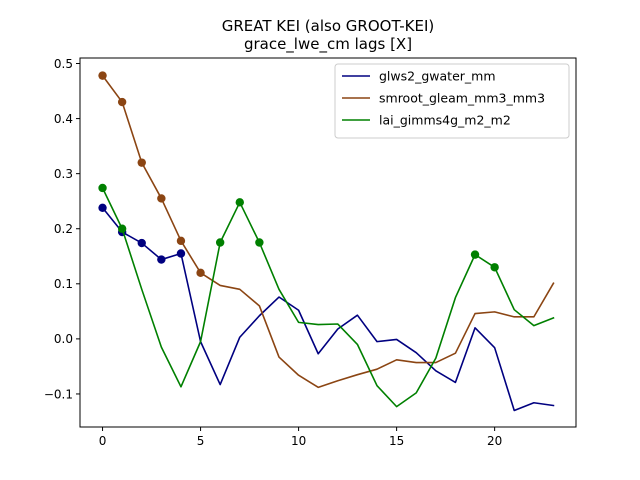 This screenshot has height=480, width=640. Describe the element at coordinates (437, 76) in the screenshot. I see `legend-label-0: glws2_gwater_mm` at that location.